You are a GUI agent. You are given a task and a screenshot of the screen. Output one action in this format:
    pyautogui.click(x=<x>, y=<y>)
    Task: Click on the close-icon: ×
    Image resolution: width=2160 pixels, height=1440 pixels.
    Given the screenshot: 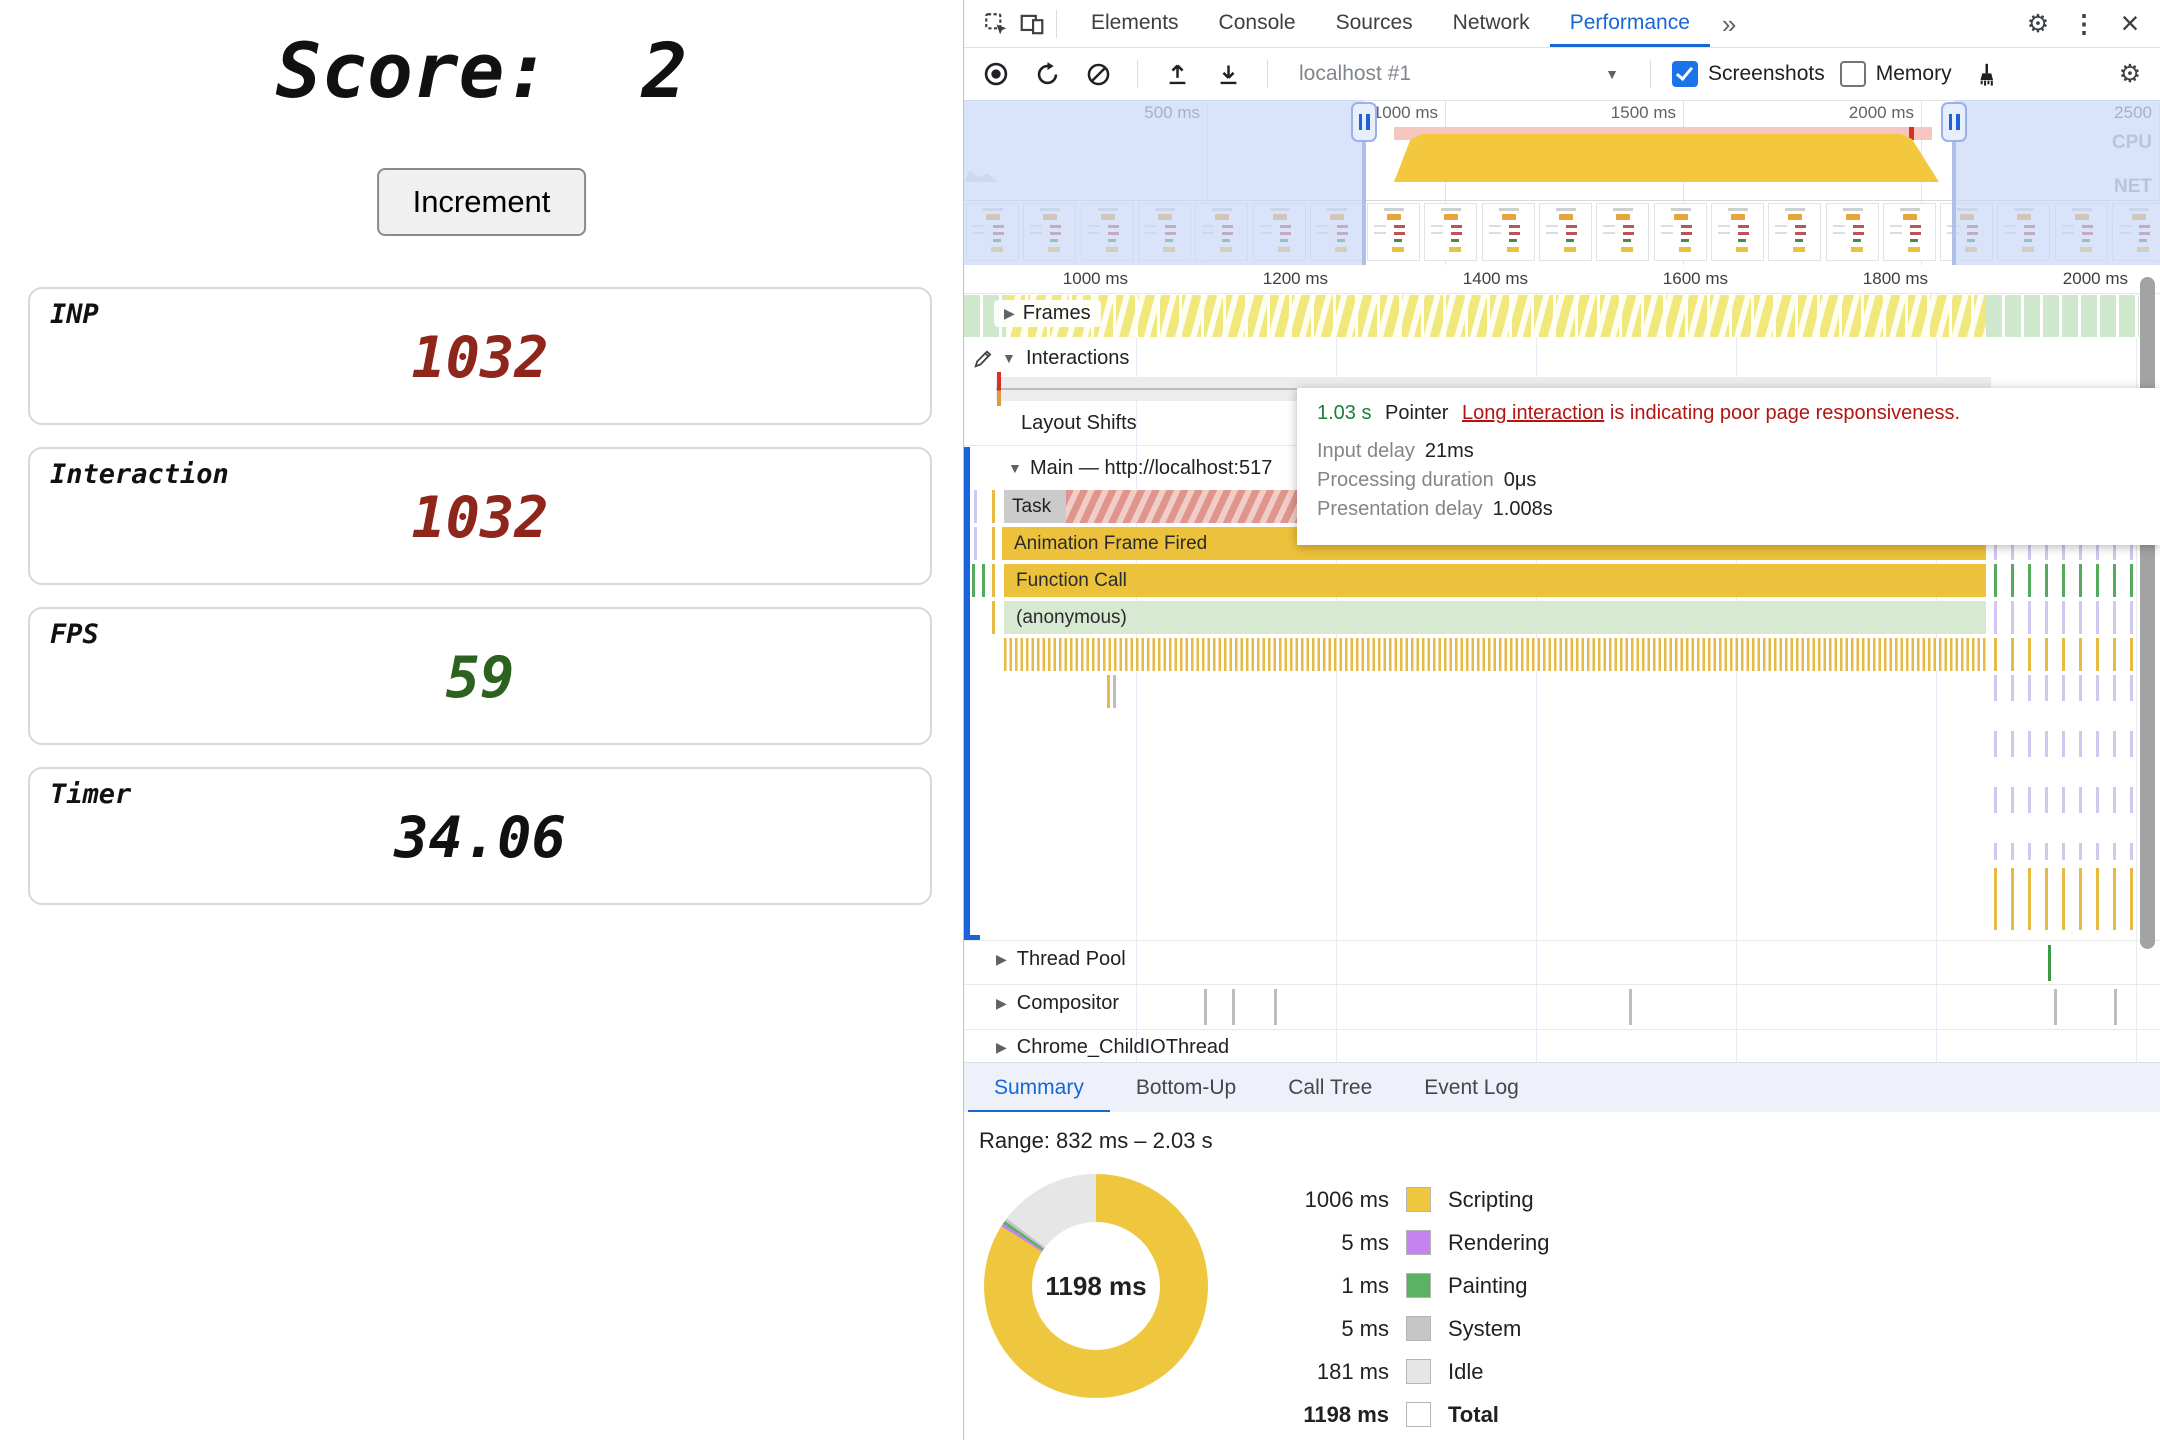 What is the action you would take?
    pyautogui.click(x=2130, y=23)
    